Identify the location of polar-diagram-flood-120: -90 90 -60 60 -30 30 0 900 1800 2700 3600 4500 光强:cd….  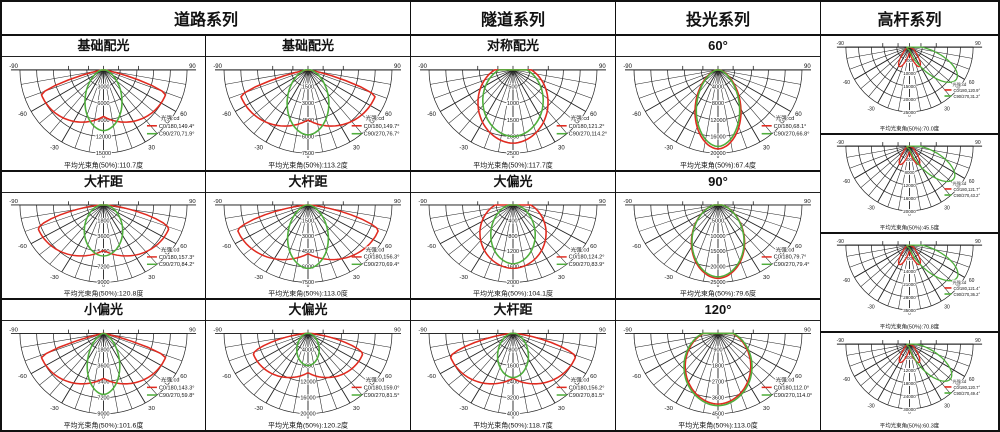
(718, 375).